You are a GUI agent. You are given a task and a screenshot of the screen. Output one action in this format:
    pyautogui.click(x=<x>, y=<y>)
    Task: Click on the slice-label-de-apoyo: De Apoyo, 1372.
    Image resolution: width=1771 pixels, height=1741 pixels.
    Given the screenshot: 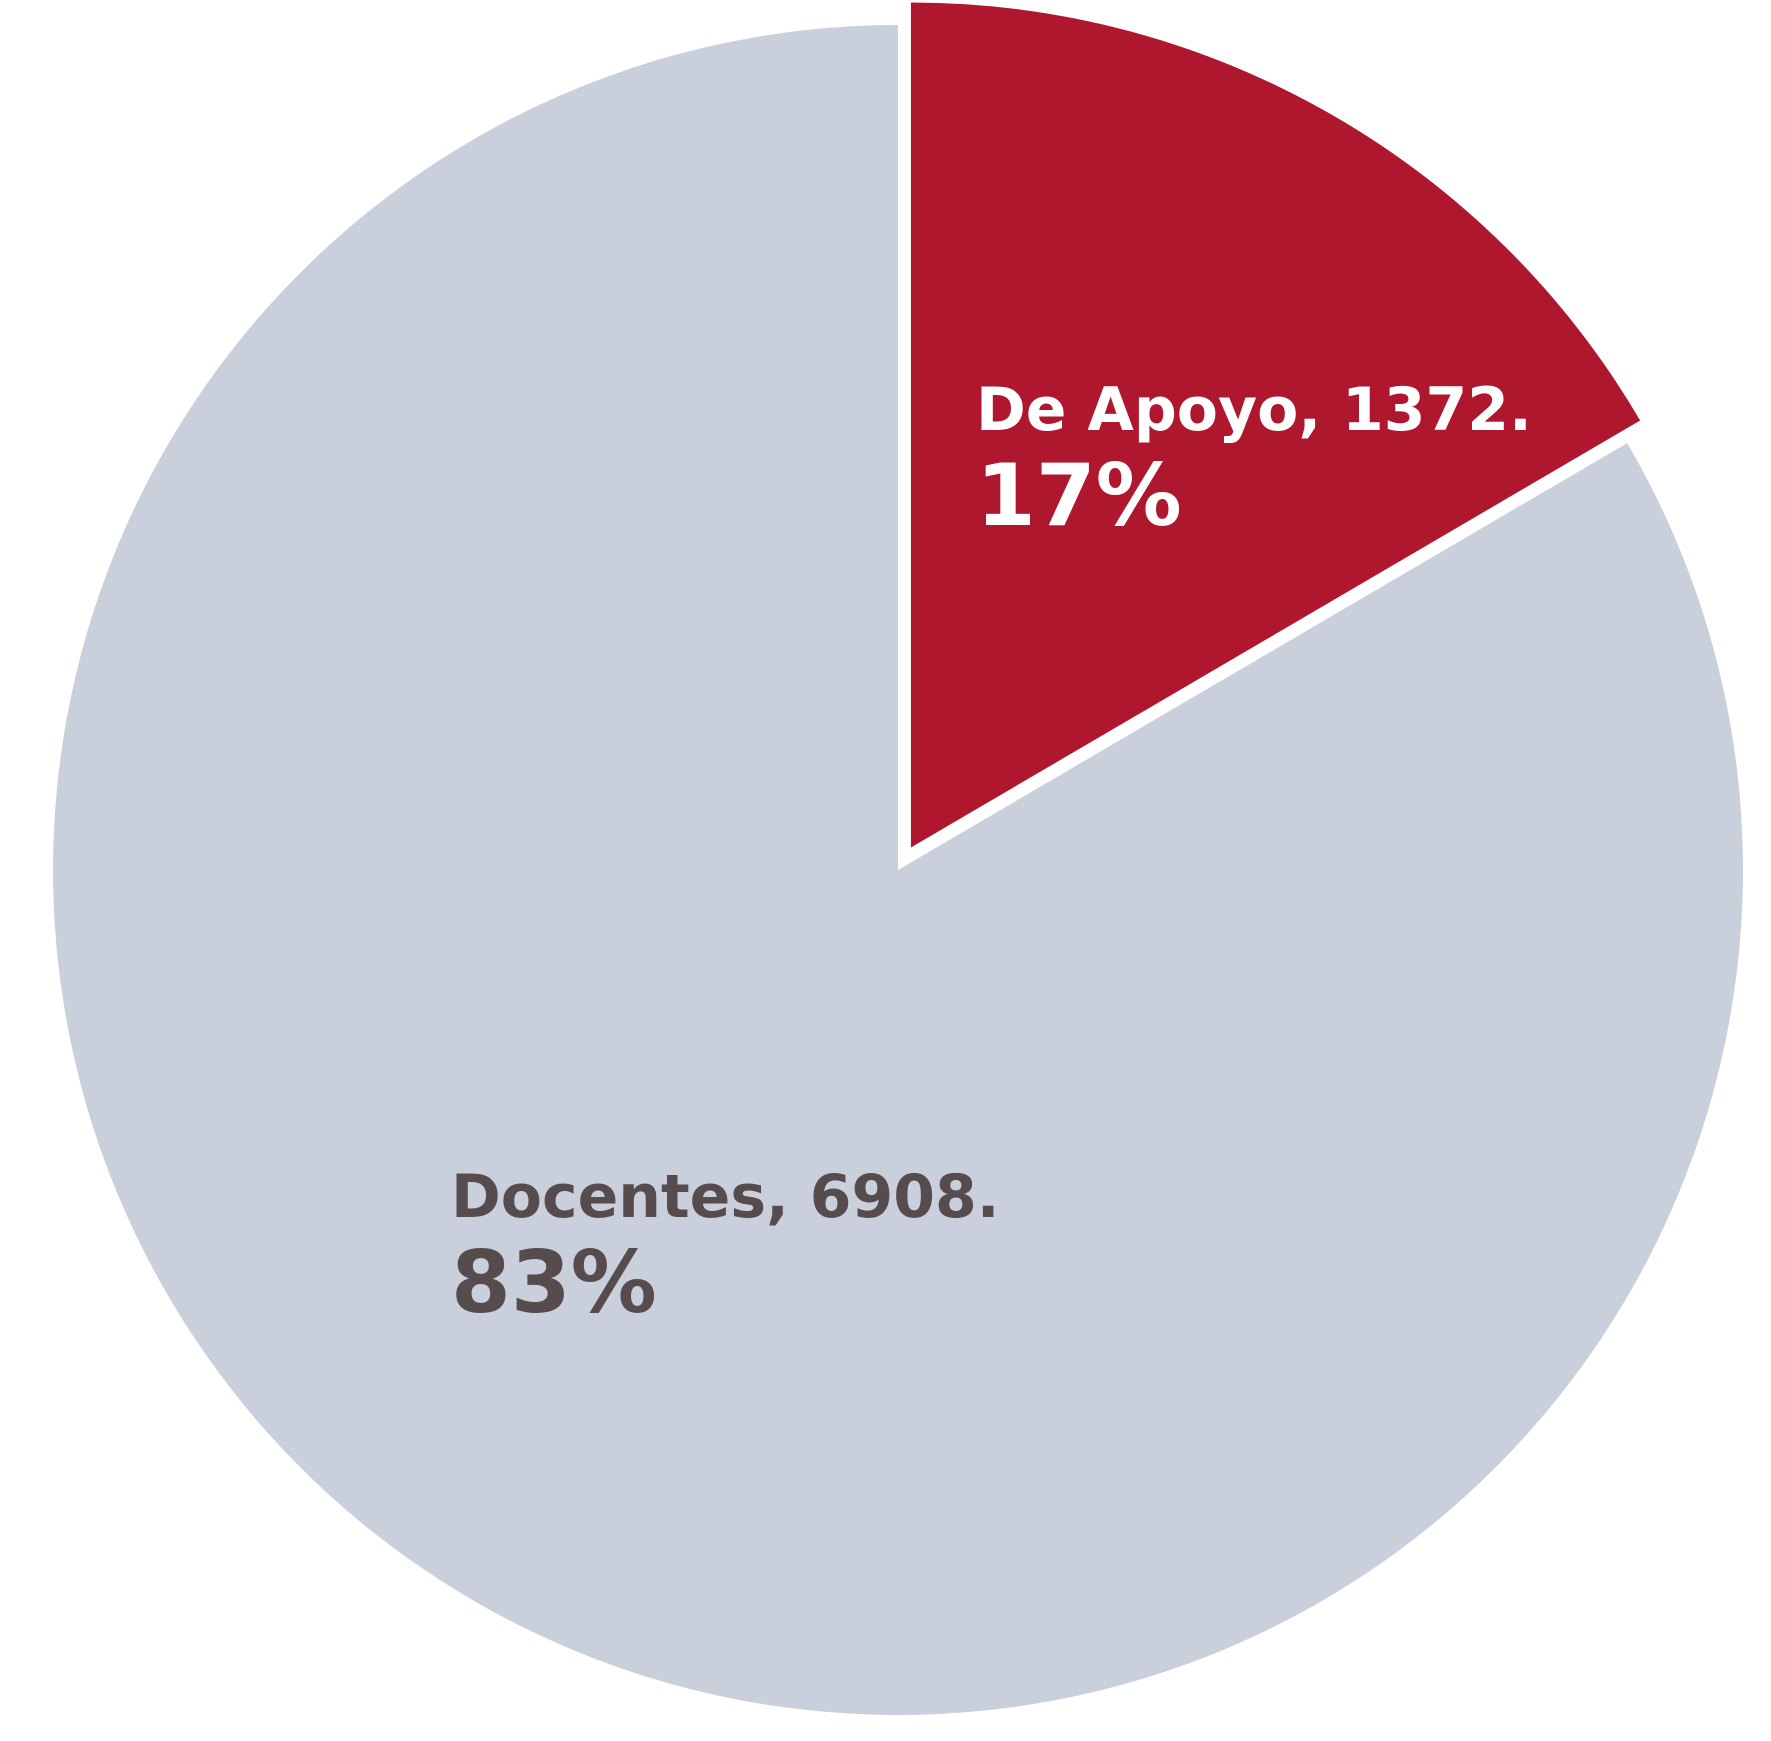 What is the action you would take?
    pyautogui.click(x=1254, y=410)
    